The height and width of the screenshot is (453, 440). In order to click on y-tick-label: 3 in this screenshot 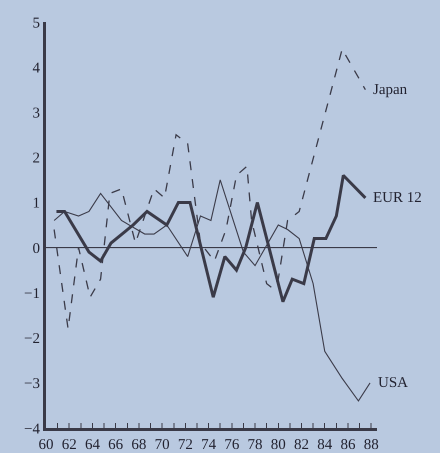, I will do `click(36, 113)`.